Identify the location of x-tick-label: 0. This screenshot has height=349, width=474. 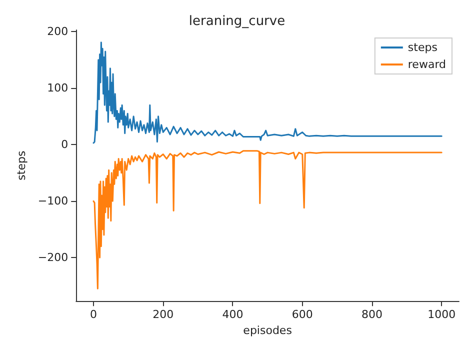
(94, 315).